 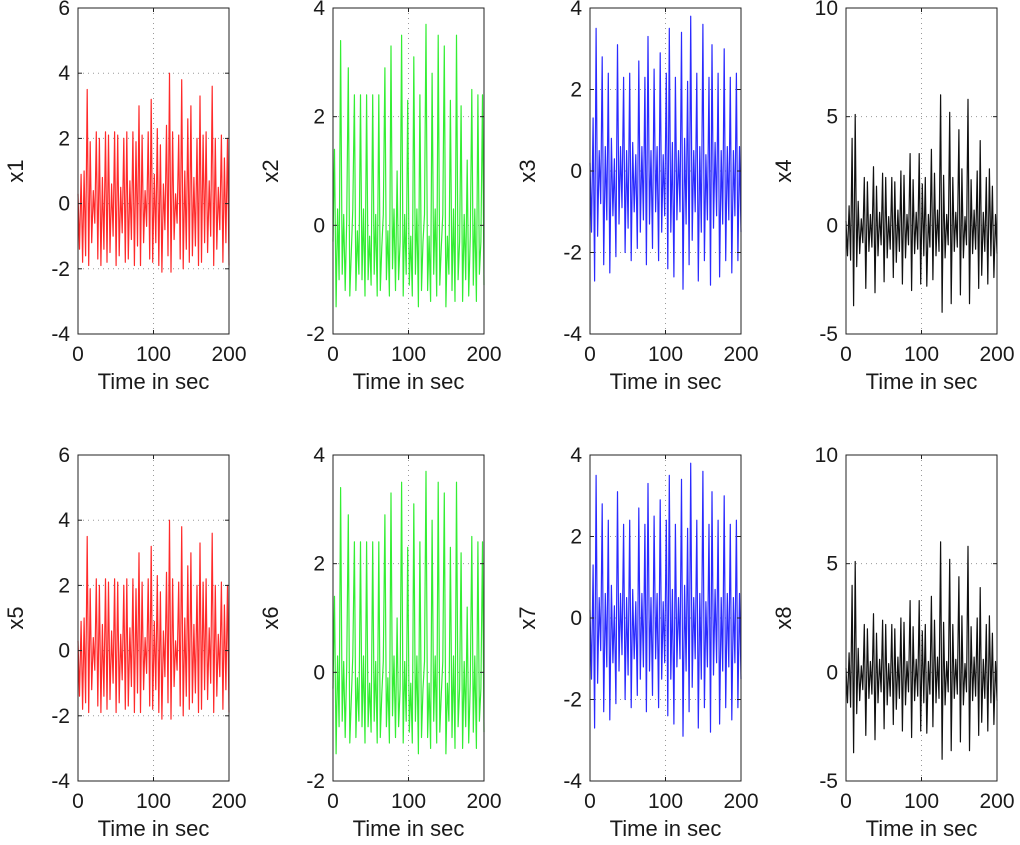 I want to click on y-axis-label: x6, so click(x=270, y=617).